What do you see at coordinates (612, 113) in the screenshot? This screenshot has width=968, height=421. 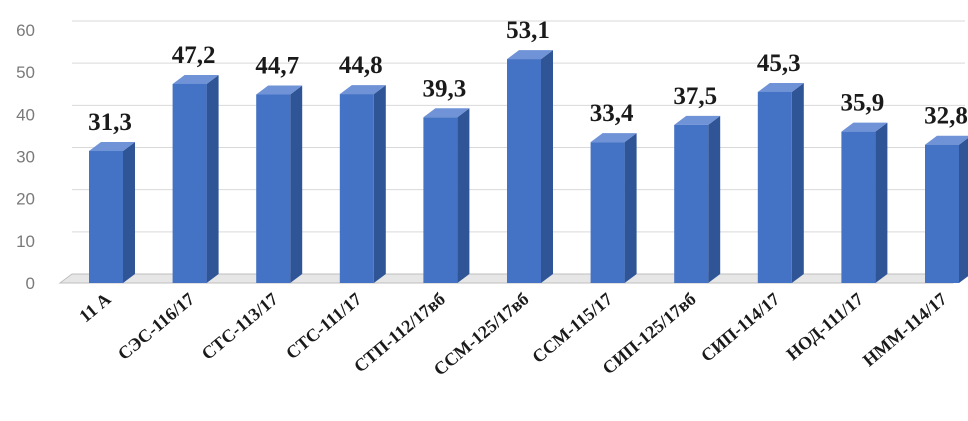 I see `data-label: 33,4` at bounding box center [612, 113].